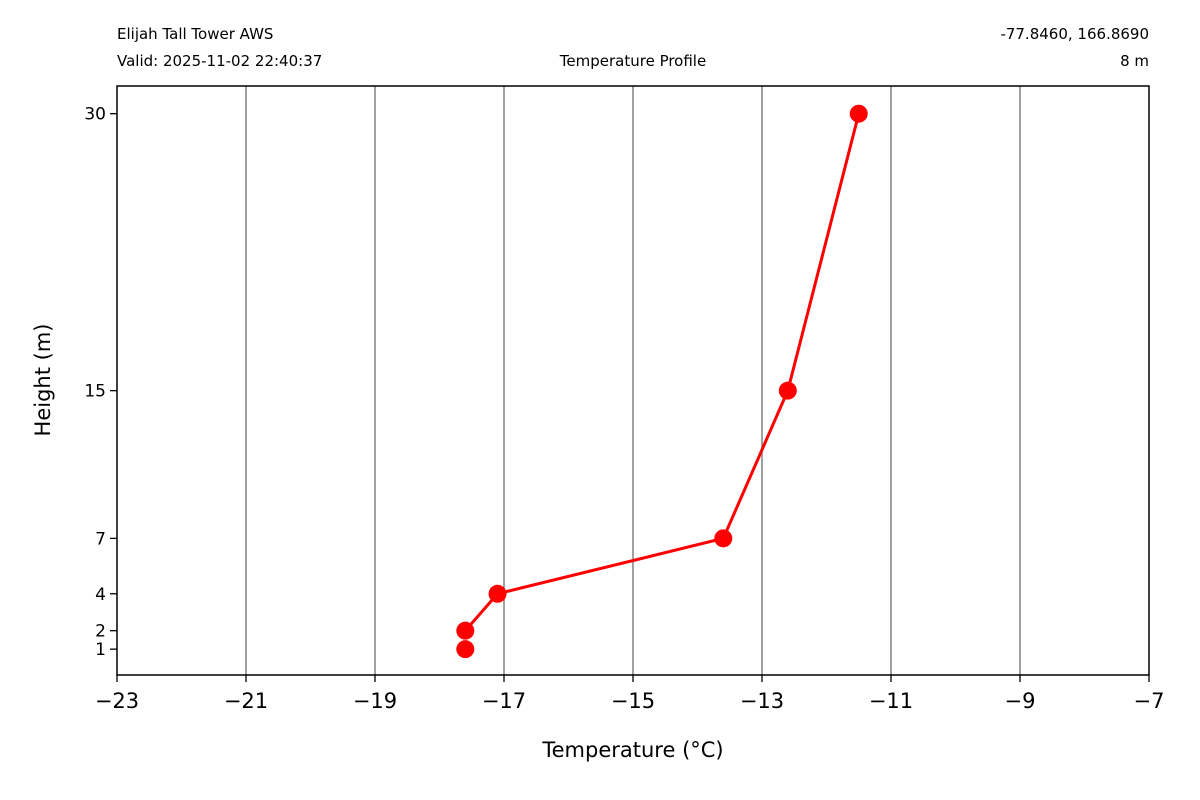  I want to click on data-point-4m, so click(497, 593).